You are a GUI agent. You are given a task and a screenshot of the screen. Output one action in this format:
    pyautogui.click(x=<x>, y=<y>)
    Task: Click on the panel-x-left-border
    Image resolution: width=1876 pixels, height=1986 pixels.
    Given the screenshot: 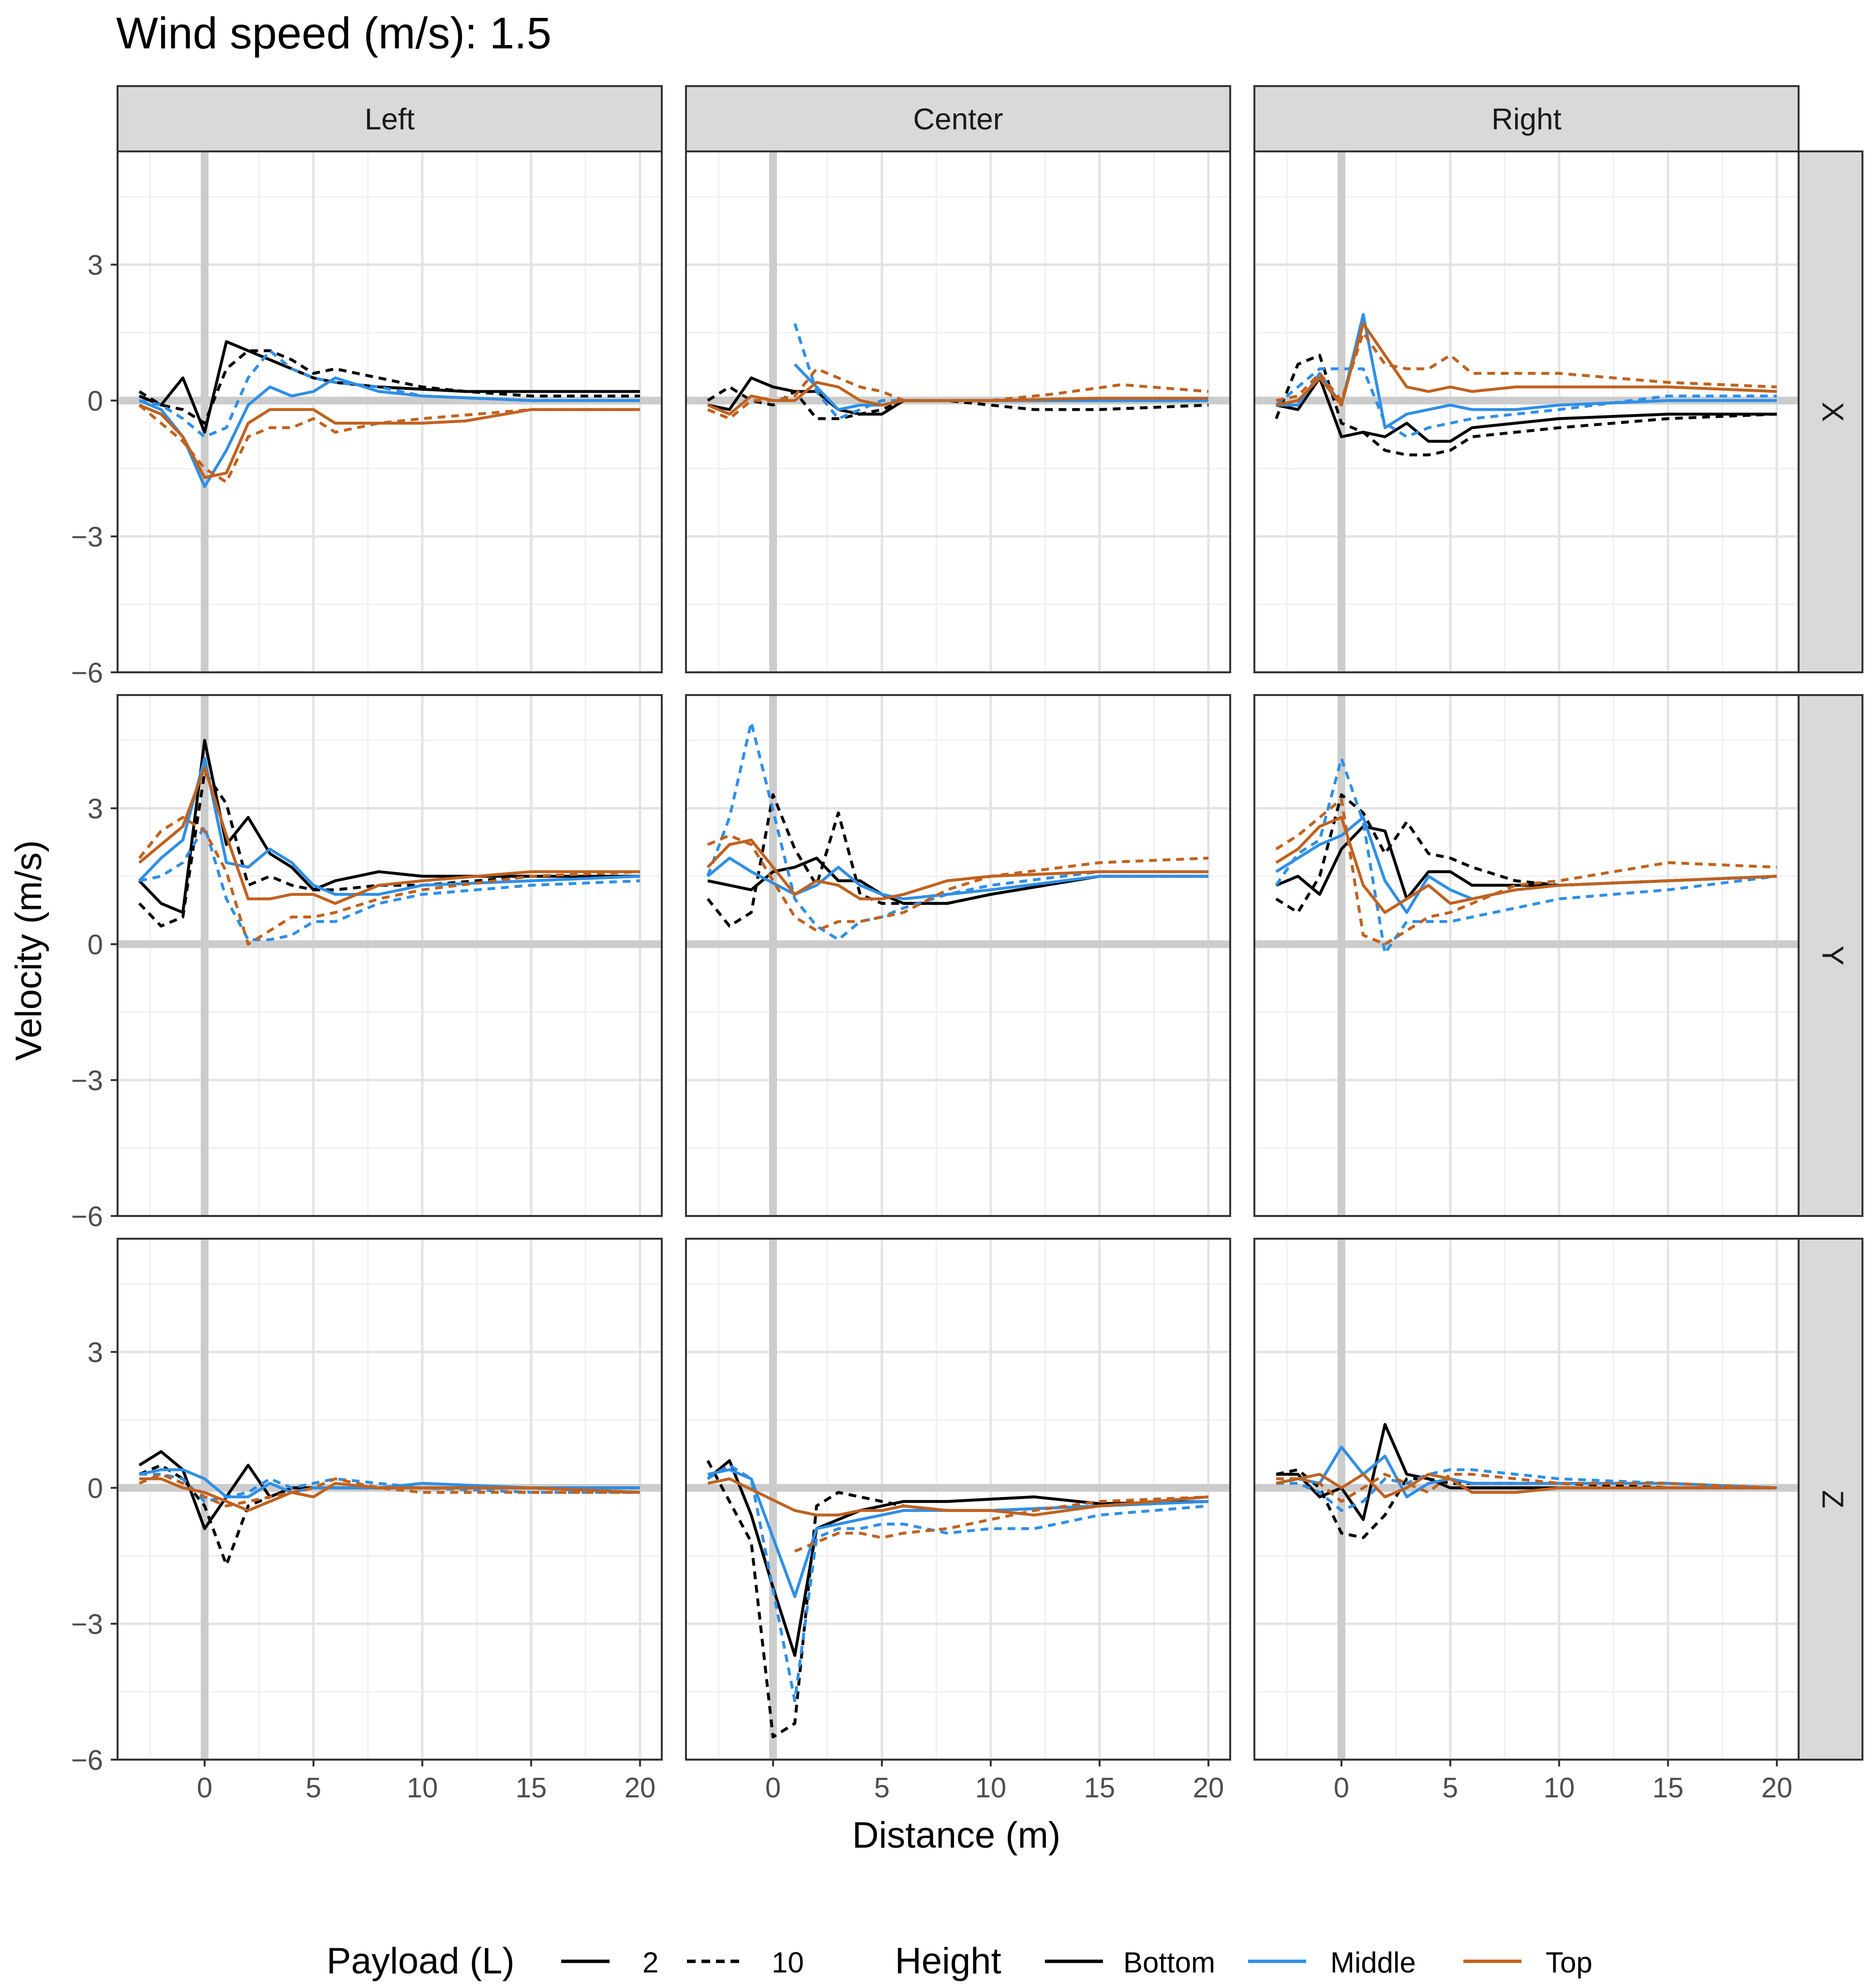 What is the action you would take?
    pyautogui.click(x=390, y=412)
    